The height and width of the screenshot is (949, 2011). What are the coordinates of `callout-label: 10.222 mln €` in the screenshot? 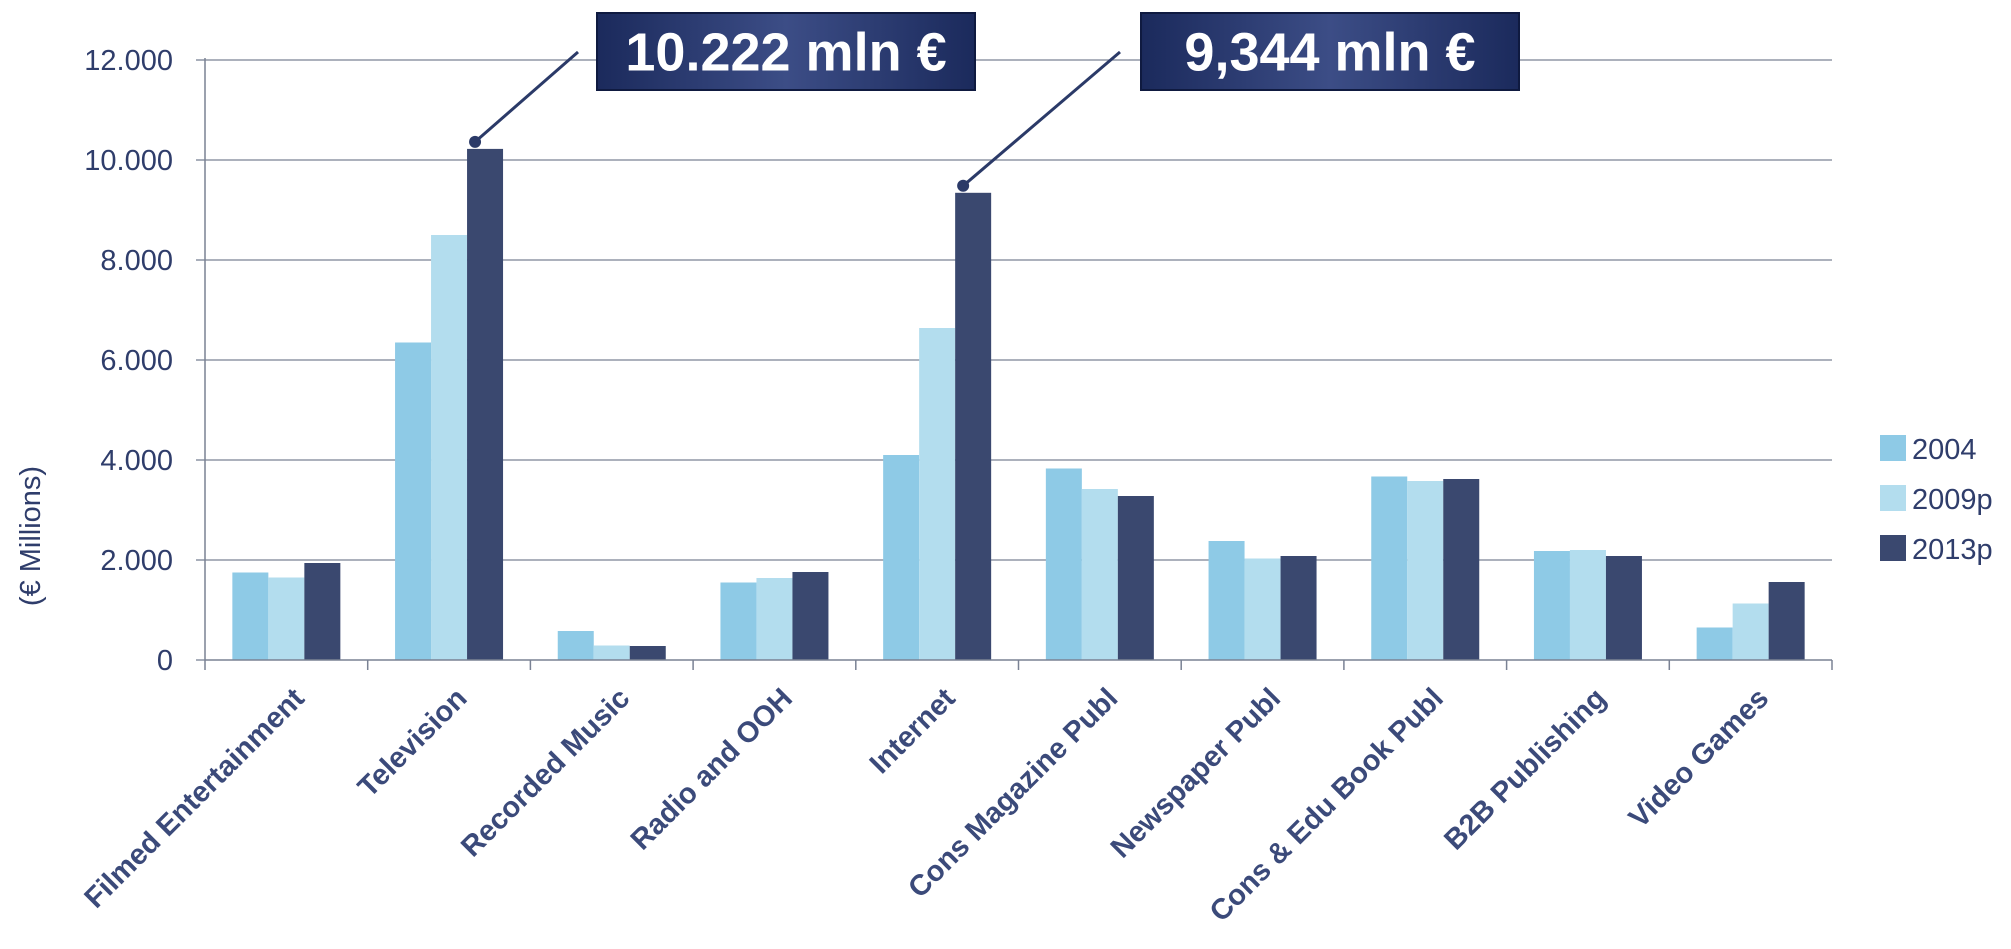 It's located at (785, 53).